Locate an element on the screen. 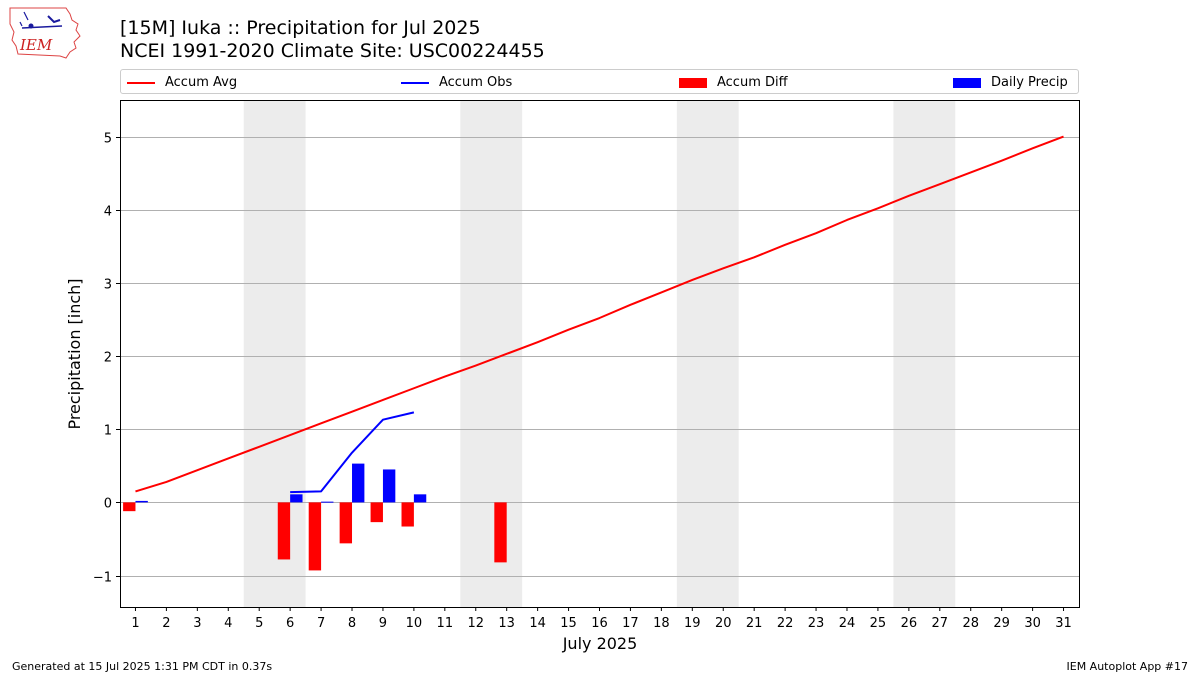 The width and height of the screenshot is (1200, 675). chart-title: [15M] Iuka :: Precipitation for Jul 2025 is located at coordinates (300, 28).